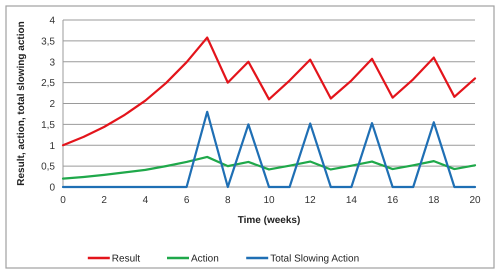  Describe the element at coordinates (52, 104) in the screenshot. I see `y-tick-label: 2` at that location.